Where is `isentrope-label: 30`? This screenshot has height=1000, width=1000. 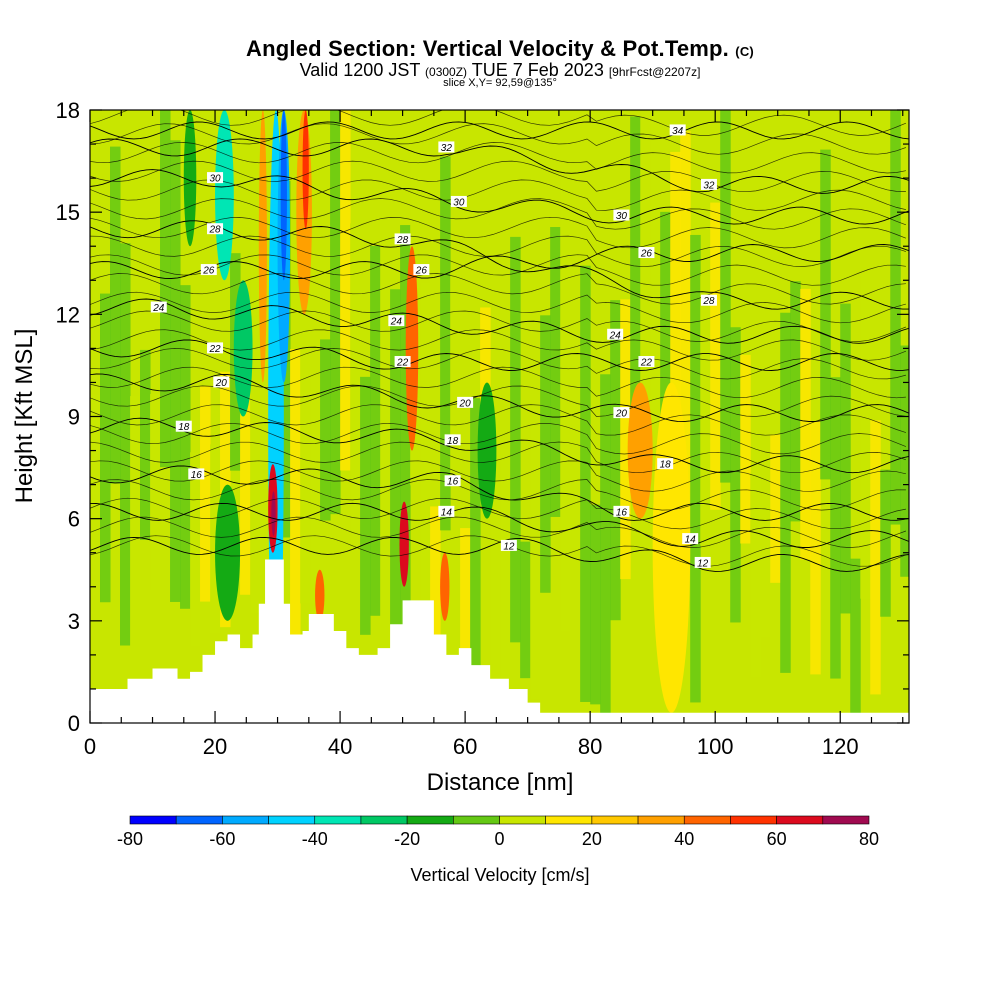 isentrope-label: 30 is located at coordinates (459, 202).